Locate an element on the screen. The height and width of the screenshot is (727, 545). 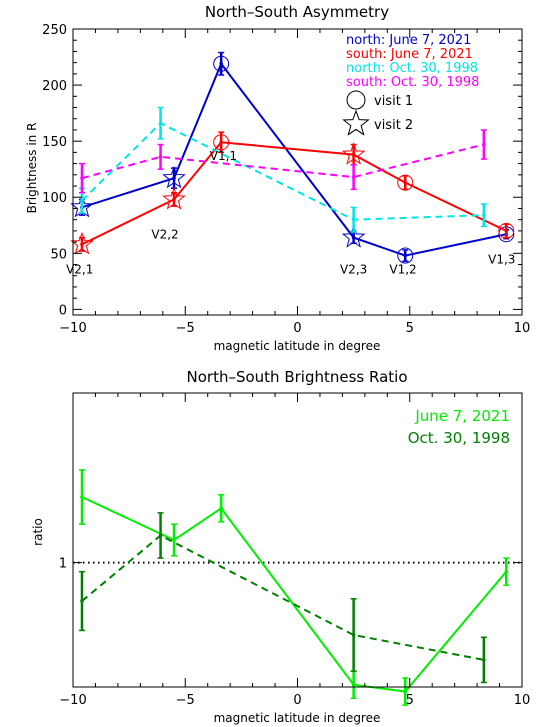
panel2-legend: June 7, 2021 Oct. 30, 1998 is located at coordinates (459, 427).